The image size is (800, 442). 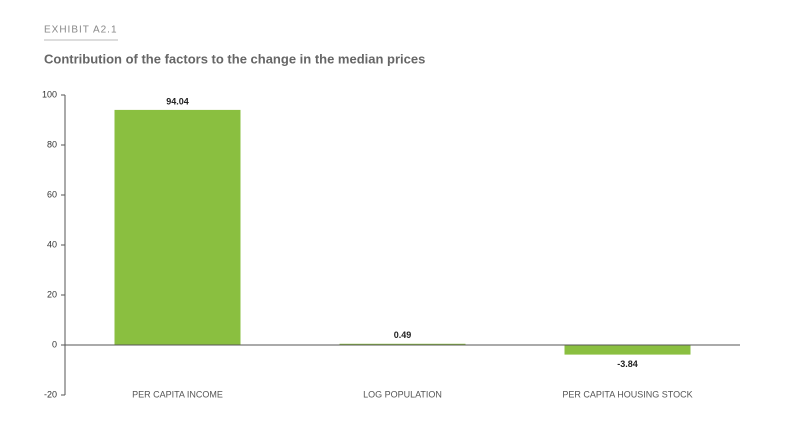 What do you see at coordinates (52, 194) in the screenshot?
I see `y-tick-label: 60` at bounding box center [52, 194].